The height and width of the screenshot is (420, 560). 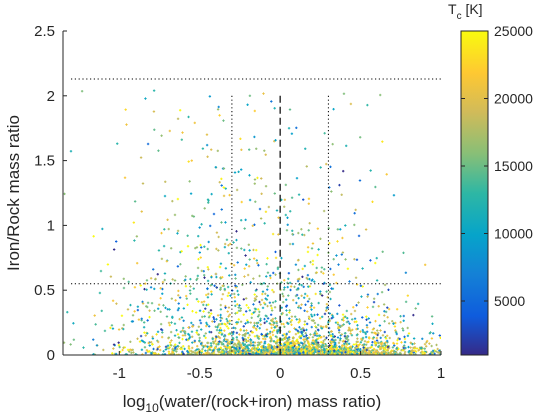 What do you see at coordinates (465, 11) in the screenshot?
I see `colorbar-title: Tc [K]` at bounding box center [465, 11].